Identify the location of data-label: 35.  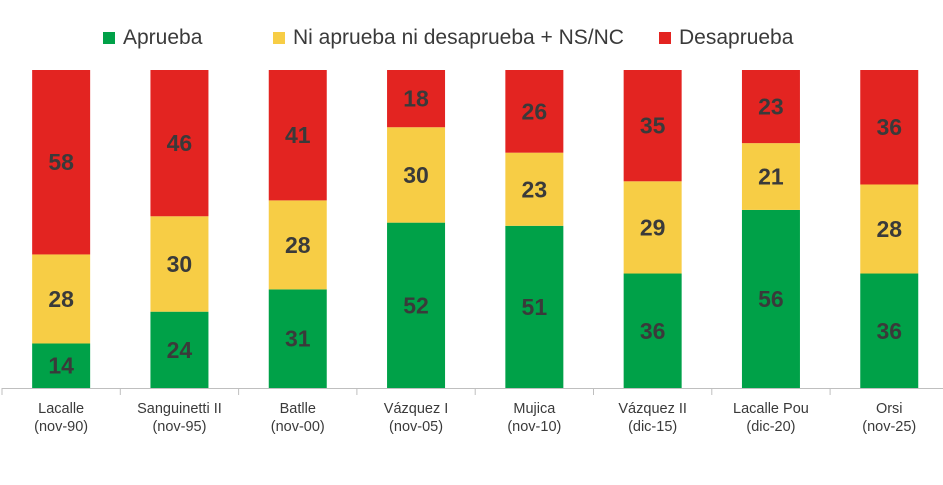
(653, 126).